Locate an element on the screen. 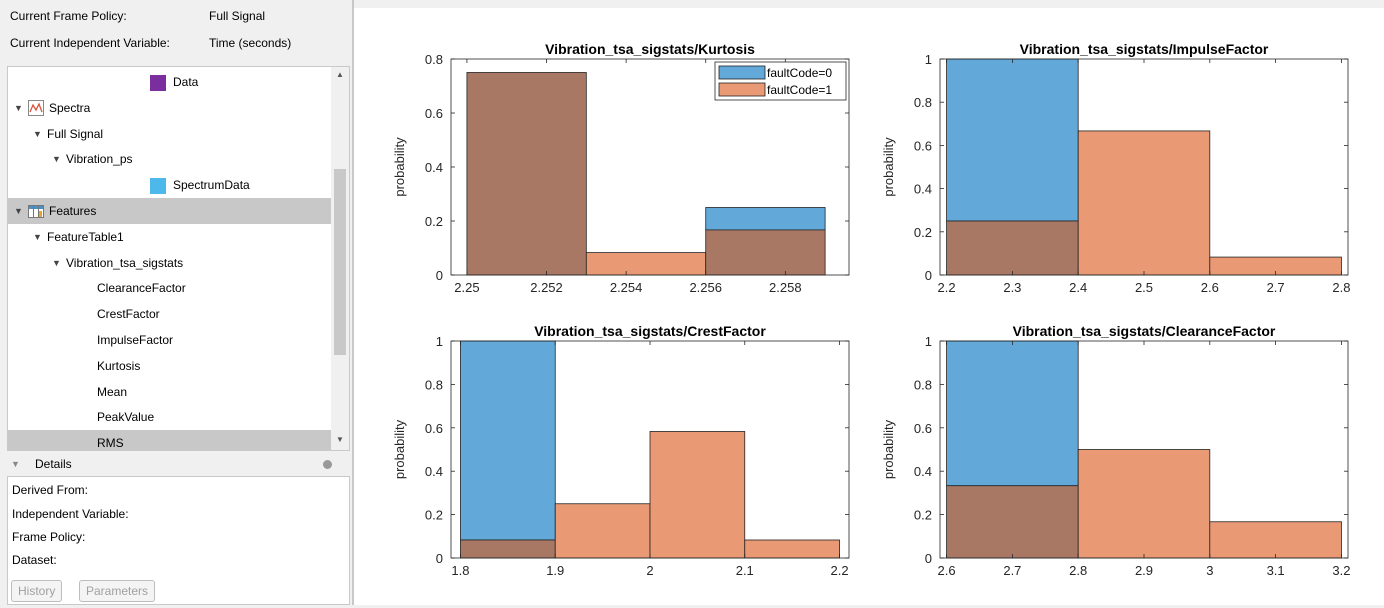 The height and width of the screenshot is (608, 1384). x-tick-label: 2.6 is located at coordinates (947, 570).